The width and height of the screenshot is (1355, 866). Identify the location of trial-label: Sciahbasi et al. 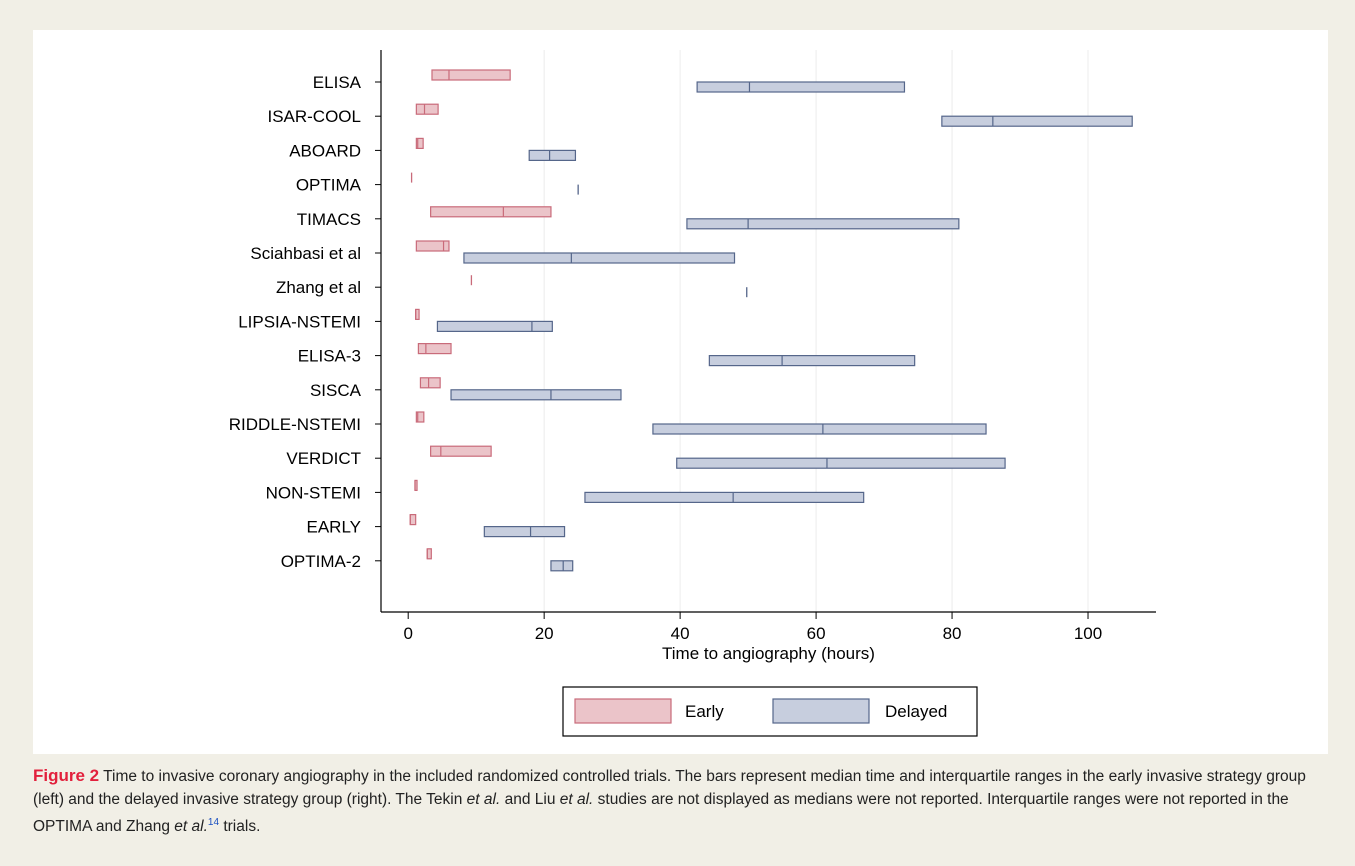
(305, 253).